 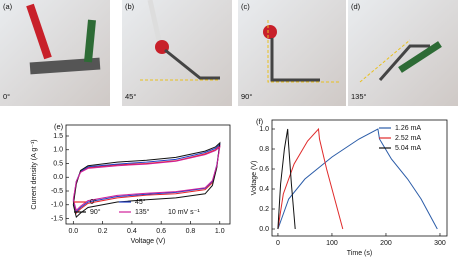 What do you see at coordinates (245, 6) in the screenshot?
I see `photo-label: (c)` at bounding box center [245, 6].